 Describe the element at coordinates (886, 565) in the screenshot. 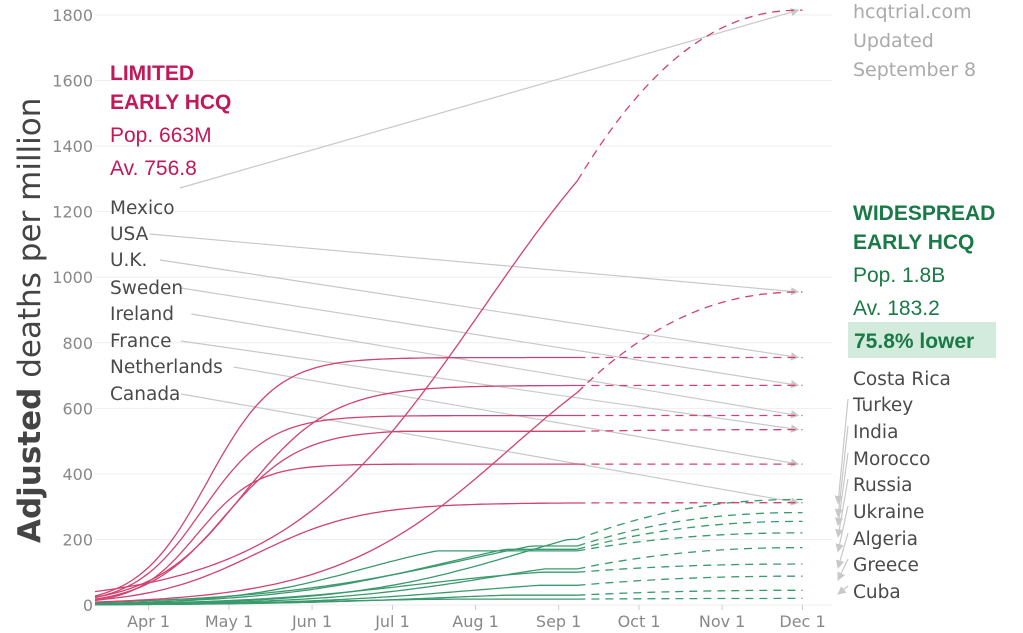

I see `widespread-country-label: Greece` at that location.